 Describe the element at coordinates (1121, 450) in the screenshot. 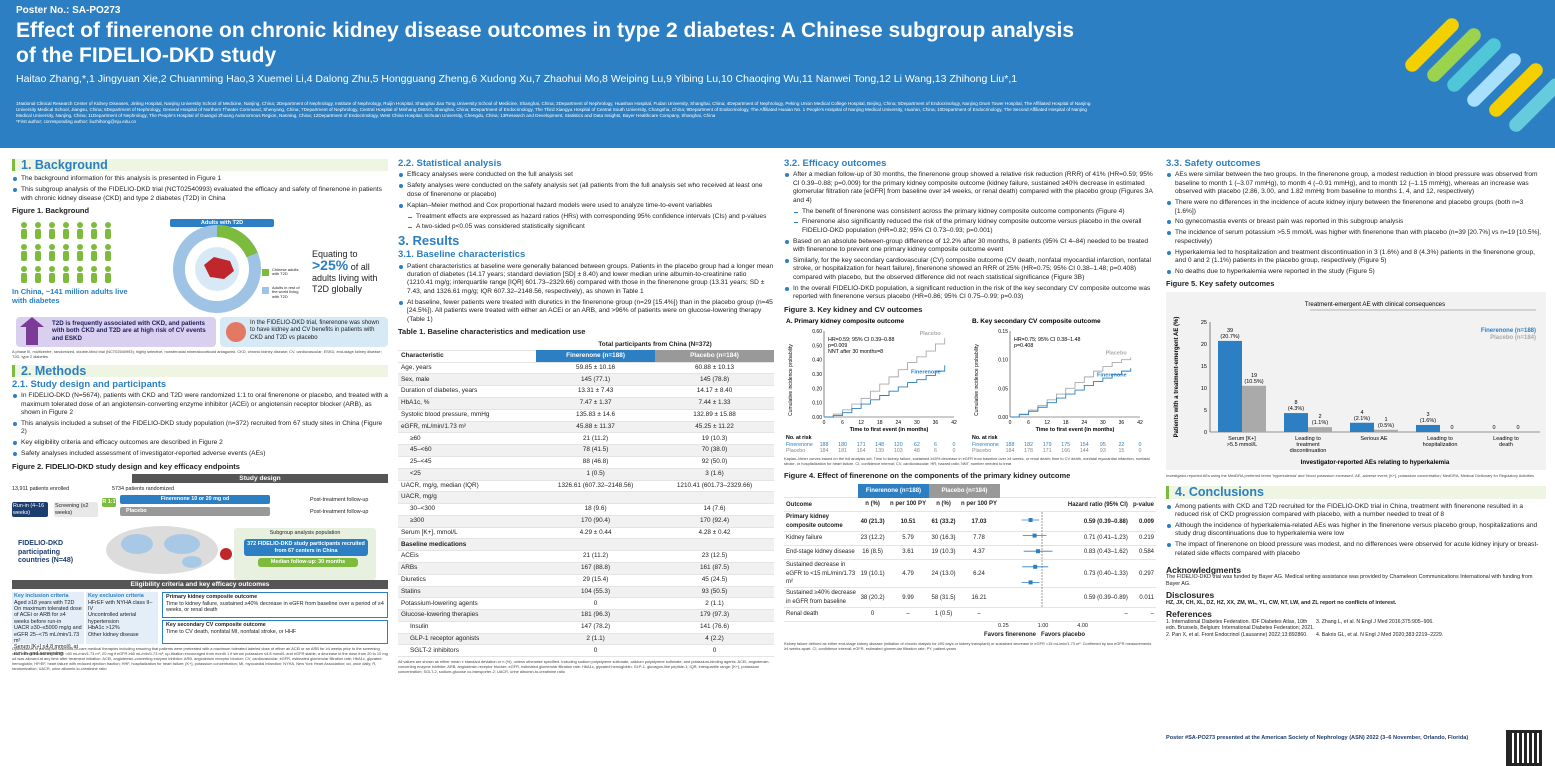

I see `risk-value: 15` at that location.